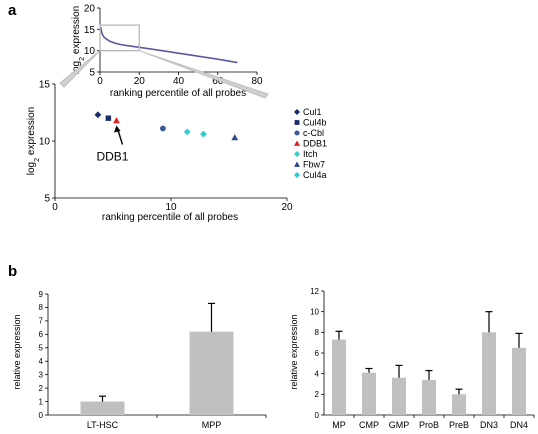 The image size is (538, 434). Describe the element at coordinates (168, 45) in the screenshot. I see `inset-series-line` at that location.